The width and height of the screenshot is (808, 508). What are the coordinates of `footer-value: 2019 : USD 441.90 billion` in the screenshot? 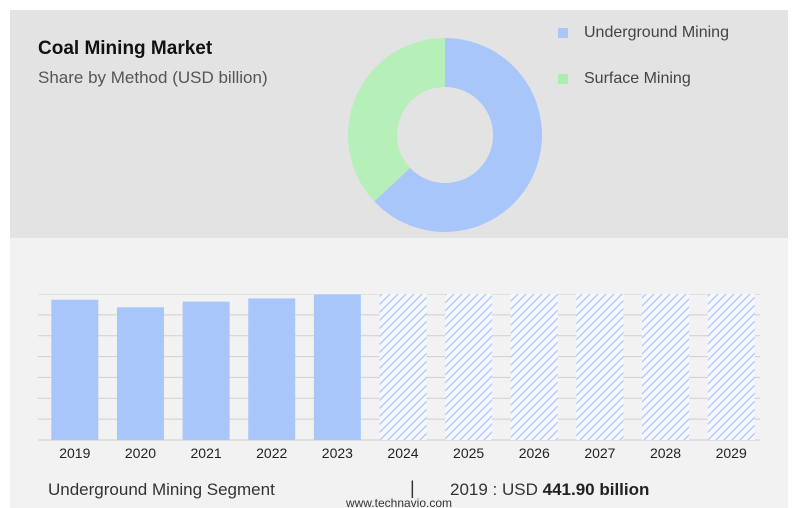 It's located at (549, 490).